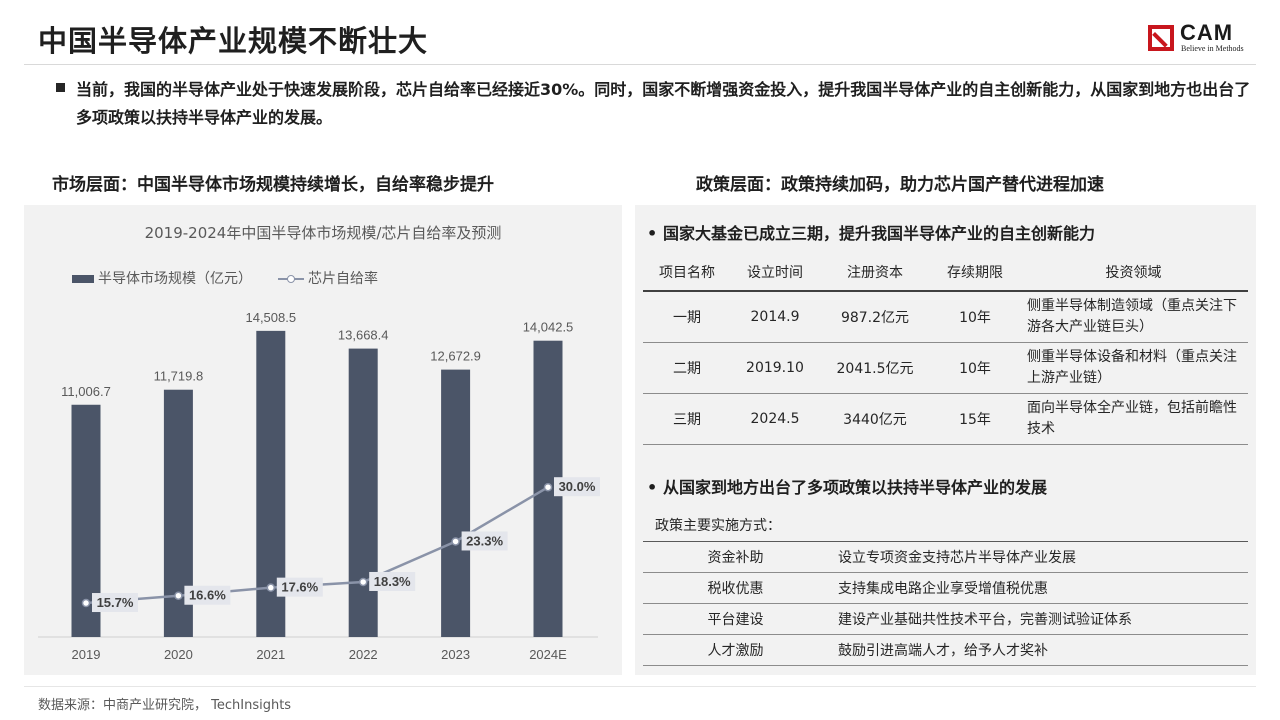  What do you see at coordinates (875, 272) in the screenshot?
I see `fund-col-capital: 注册资本` at bounding box center [875, 272].